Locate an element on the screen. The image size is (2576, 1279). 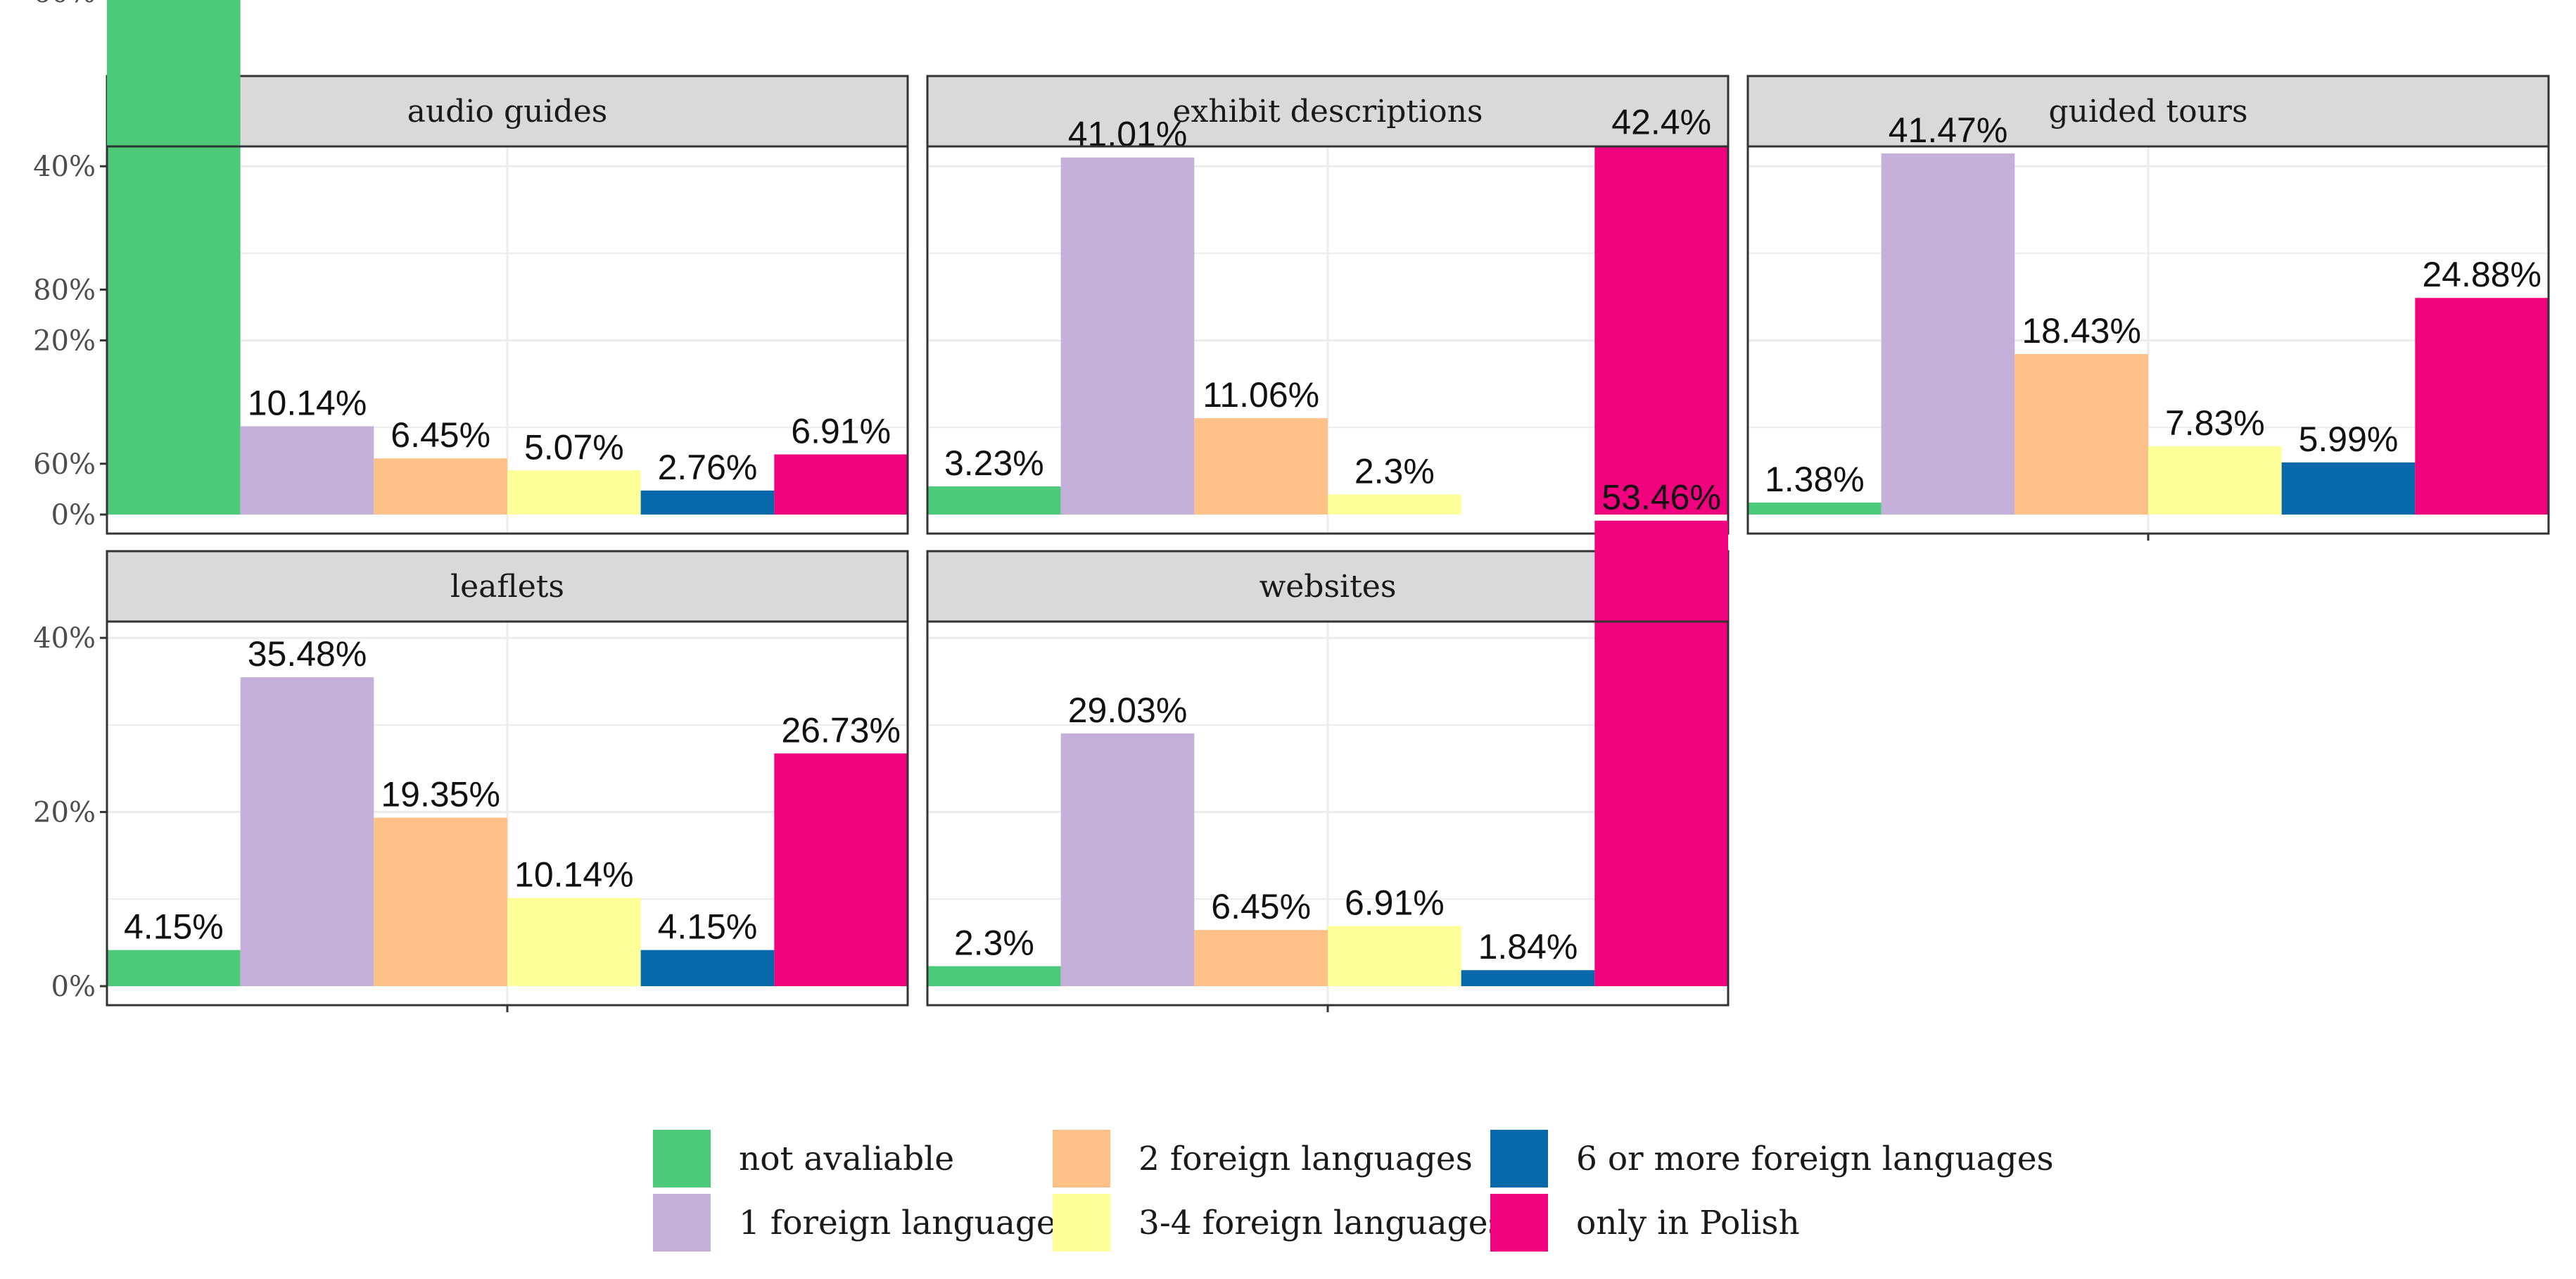
legend-label: 6 or more foreign languages is located at coordinates (1815, 1159).